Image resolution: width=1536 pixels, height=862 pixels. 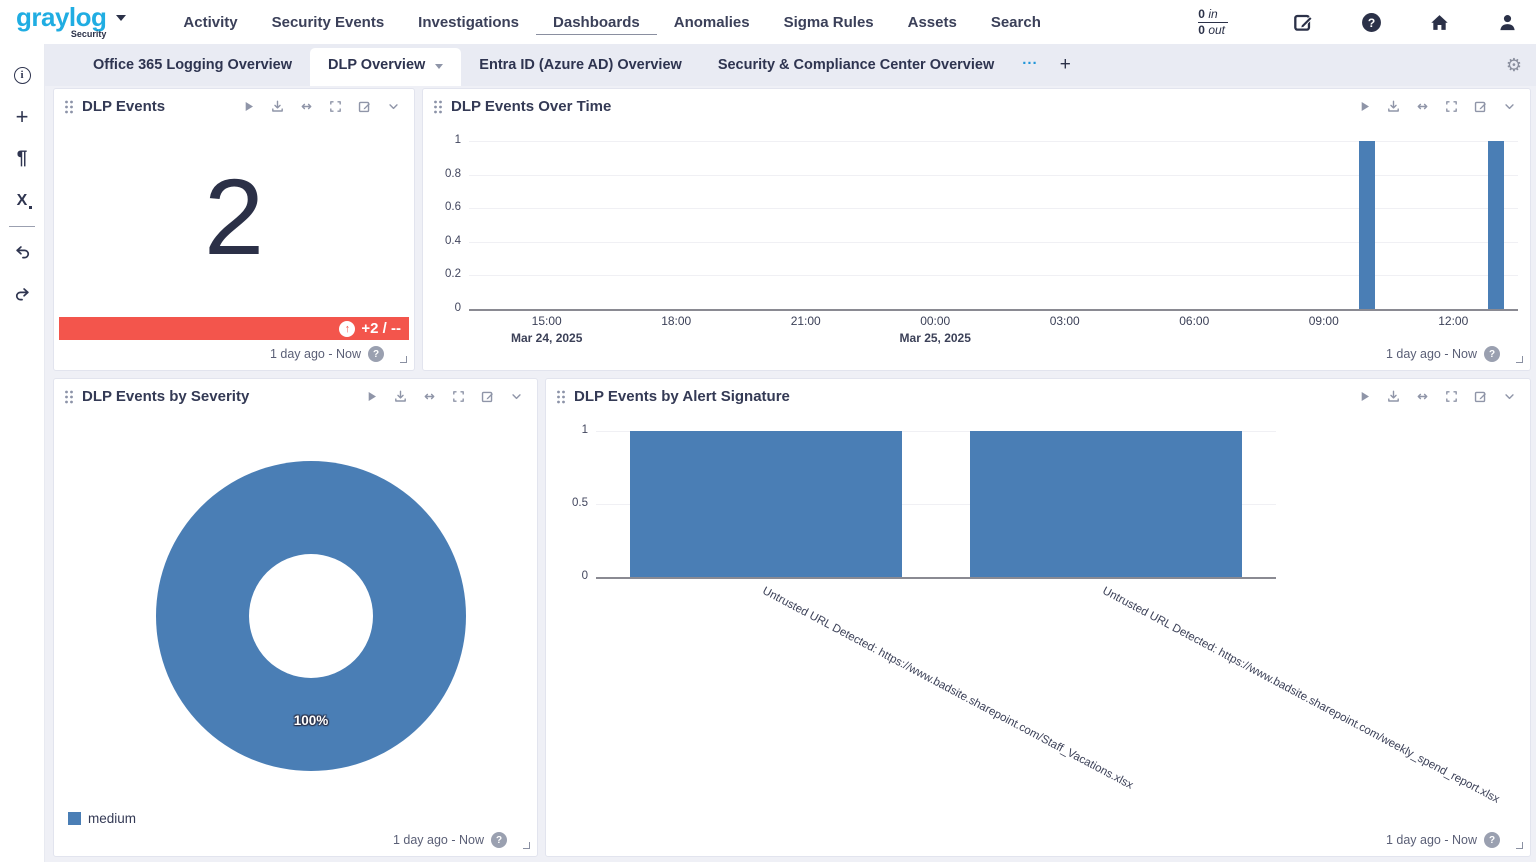 What do you see at coordinates (71, 21) in the screenshot?
I see `graylog-logo: graylog Security` at bounding box center [71, 21].